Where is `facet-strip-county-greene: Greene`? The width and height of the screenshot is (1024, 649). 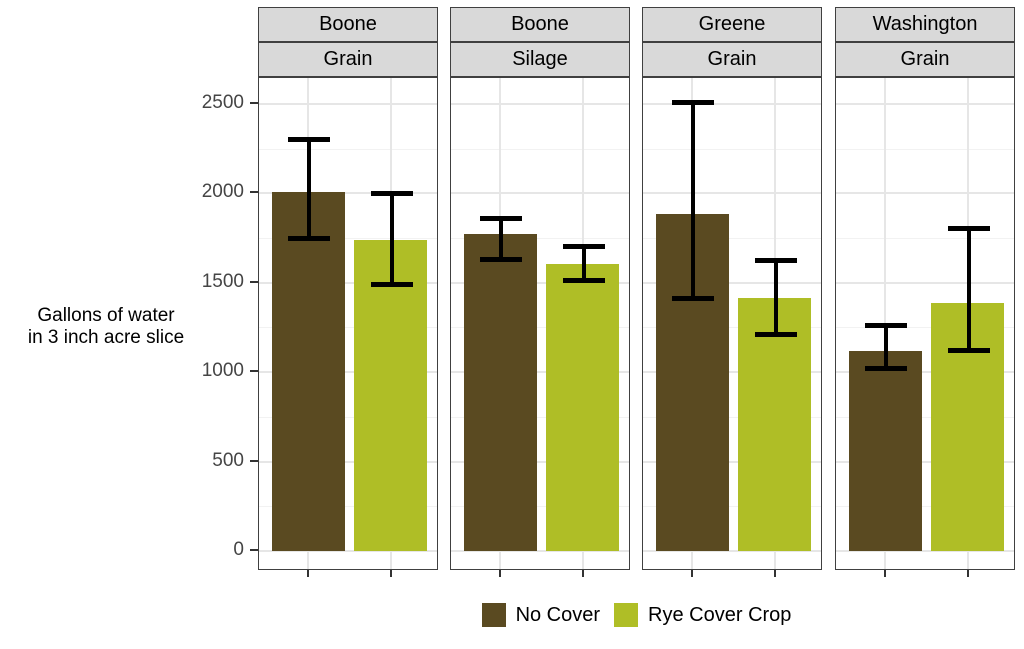
facet-strip-county-greene: Greene is located at coordinates (732, 24).